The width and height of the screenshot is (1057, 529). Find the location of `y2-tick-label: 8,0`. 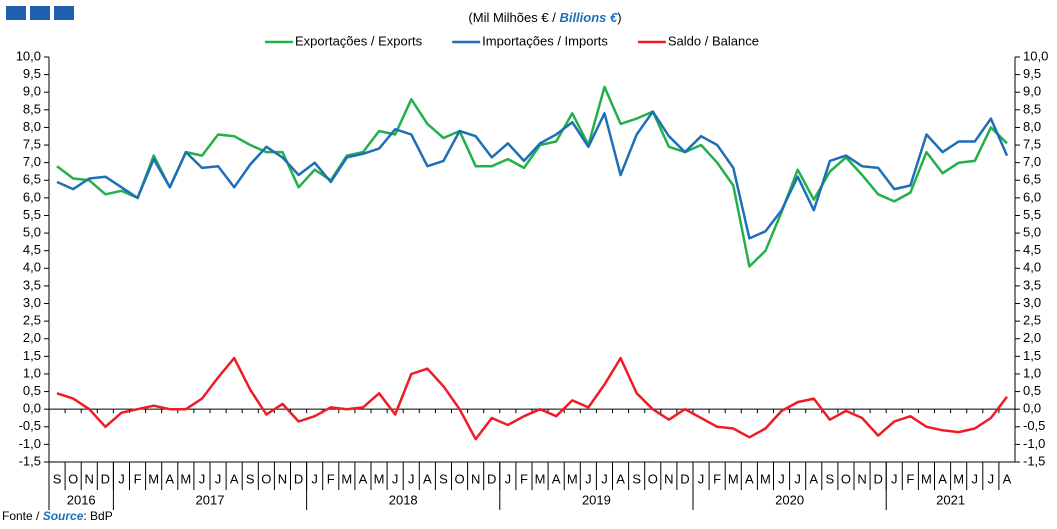

y2-tick-label: 8,0 is located at coordinates (1032, 126).